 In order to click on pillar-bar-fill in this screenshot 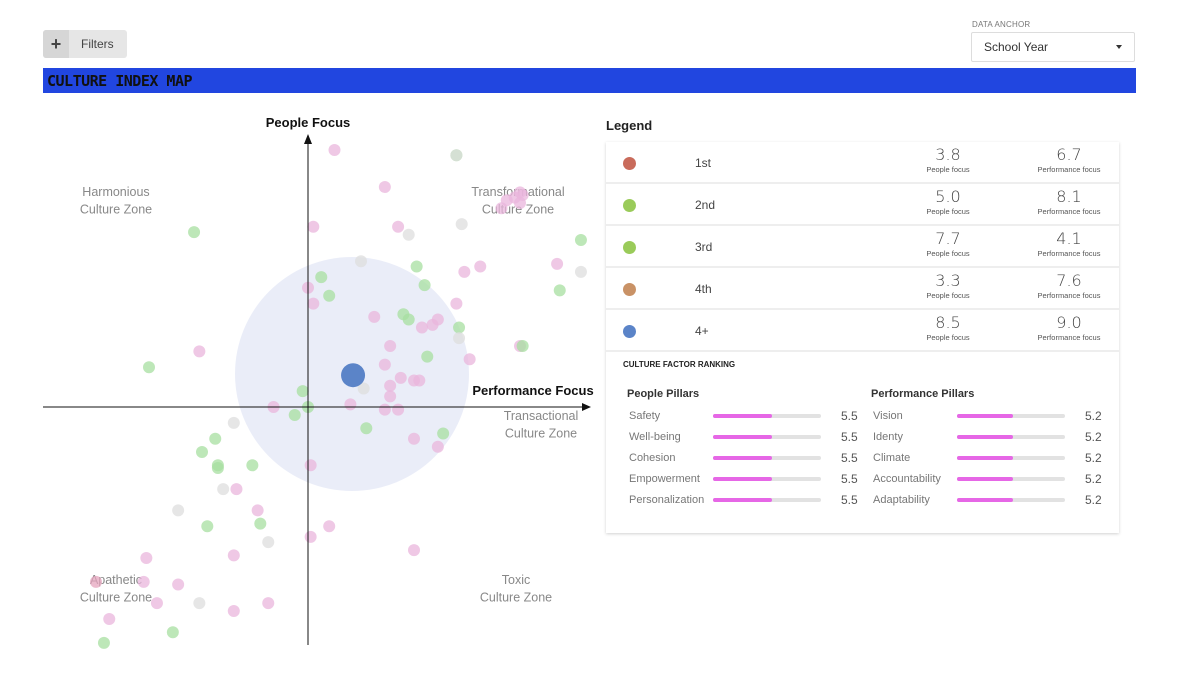, I will do `click(743, 479)`.